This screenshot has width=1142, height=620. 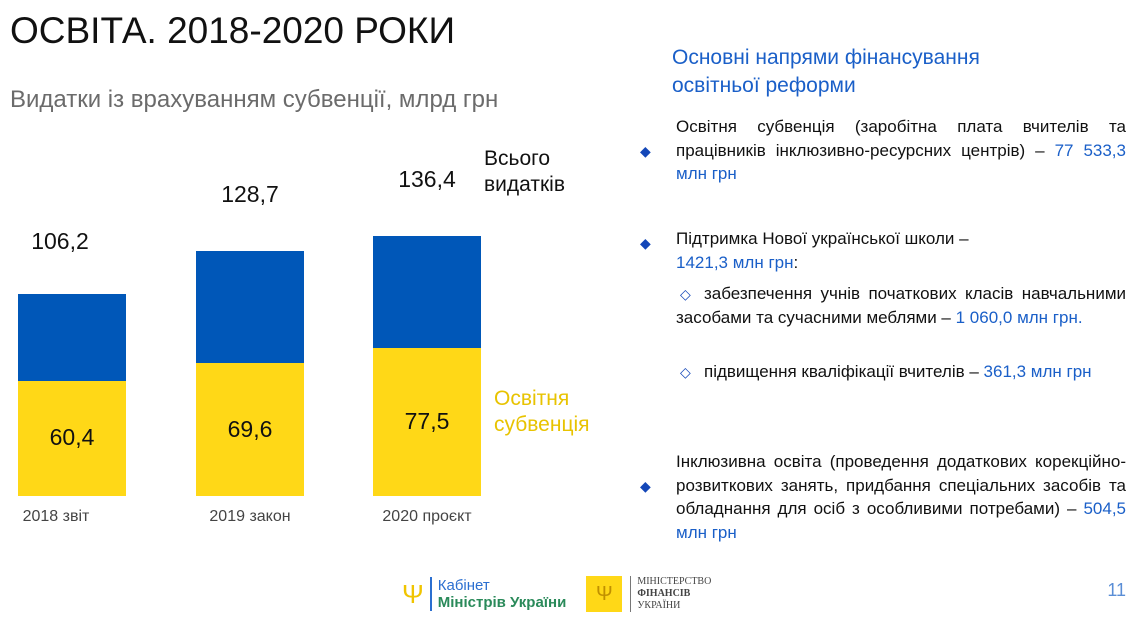 I want to click on minfin-line3: УКРАЇНИ, so click(x=659, y=605).